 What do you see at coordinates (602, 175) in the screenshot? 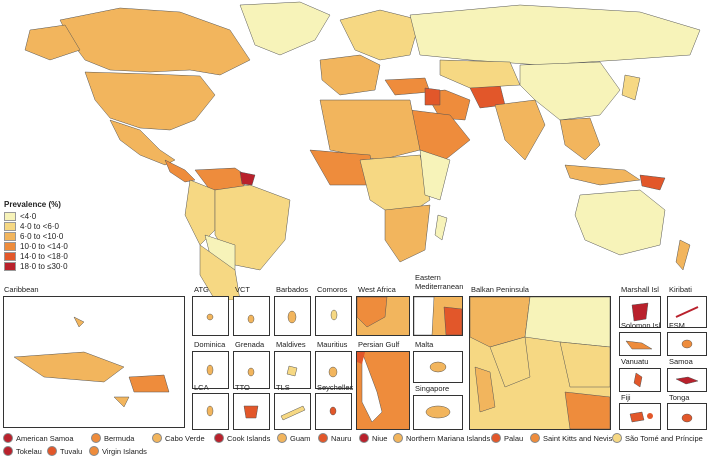
I see `region-indonesia` at bounding box center [602, 175].